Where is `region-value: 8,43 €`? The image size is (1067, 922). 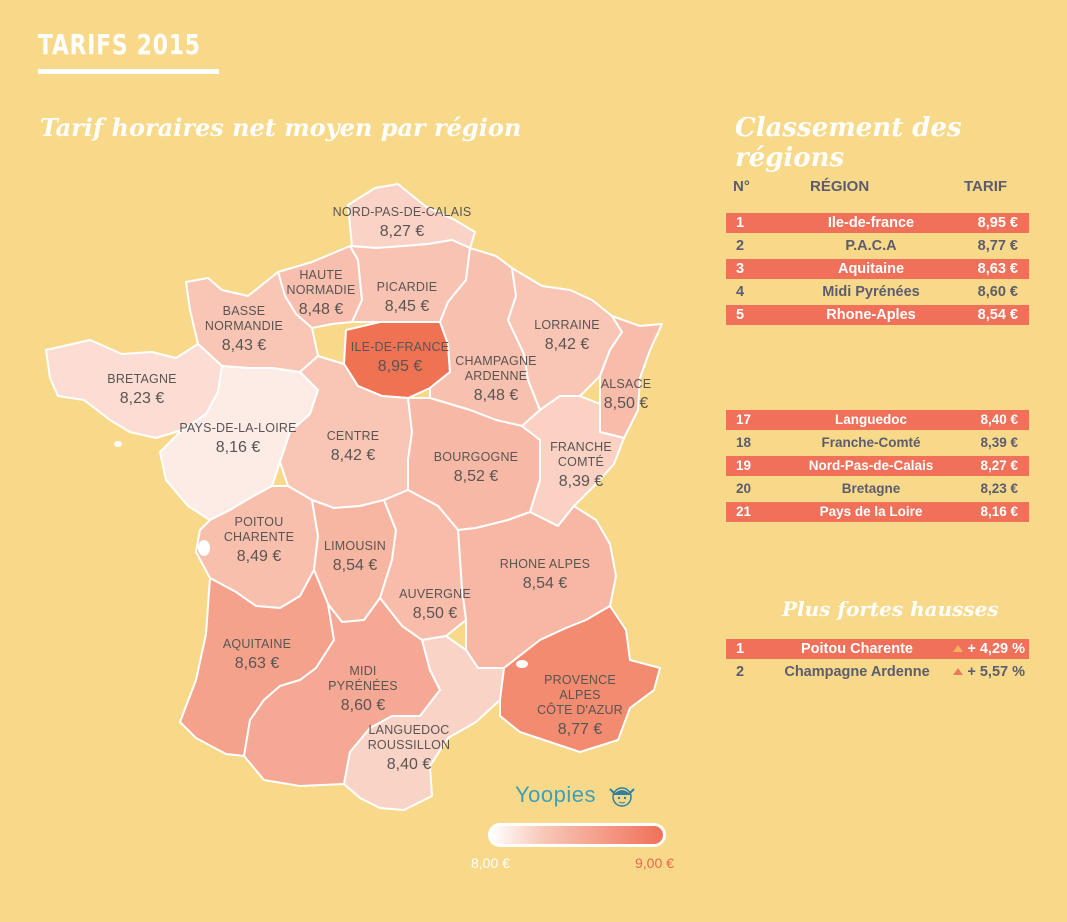 region-value: 8,43 € is located at coordinates (244, 345).